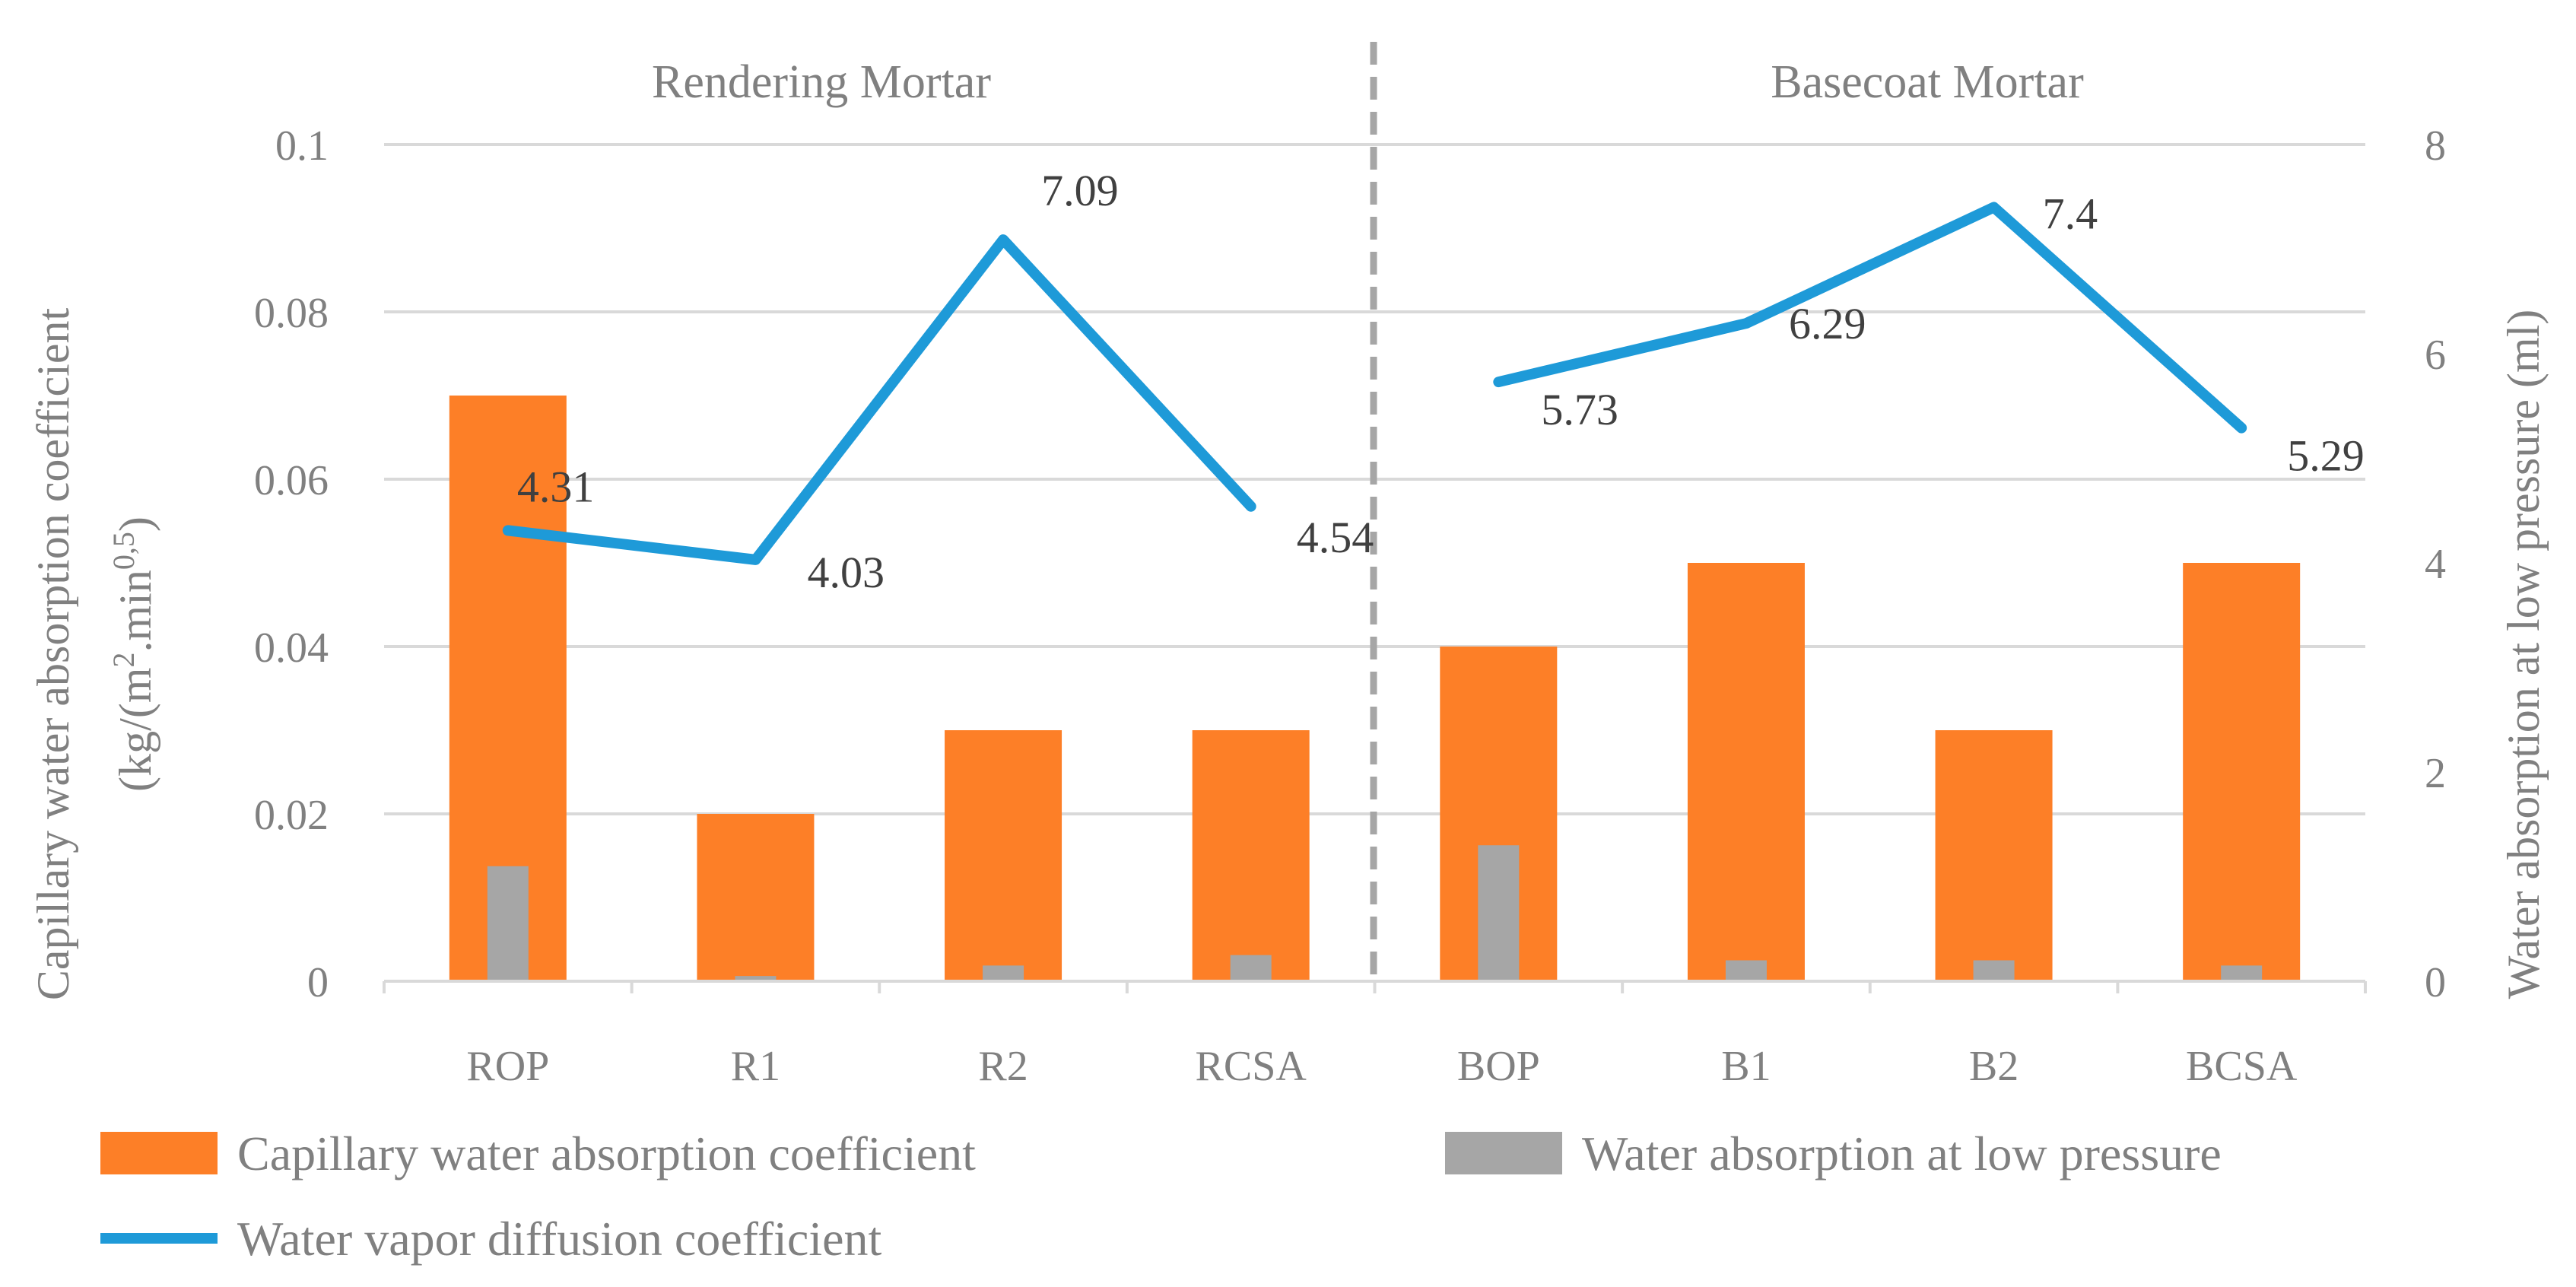 The image size is (2576, 1287). What do you see at coordinates (1382, 1066) in the screenshot?
I see `category-labels: ROP R1 R2 RCSA BOP B1 B2 BCSA` at bounding box center [1382, 1066].